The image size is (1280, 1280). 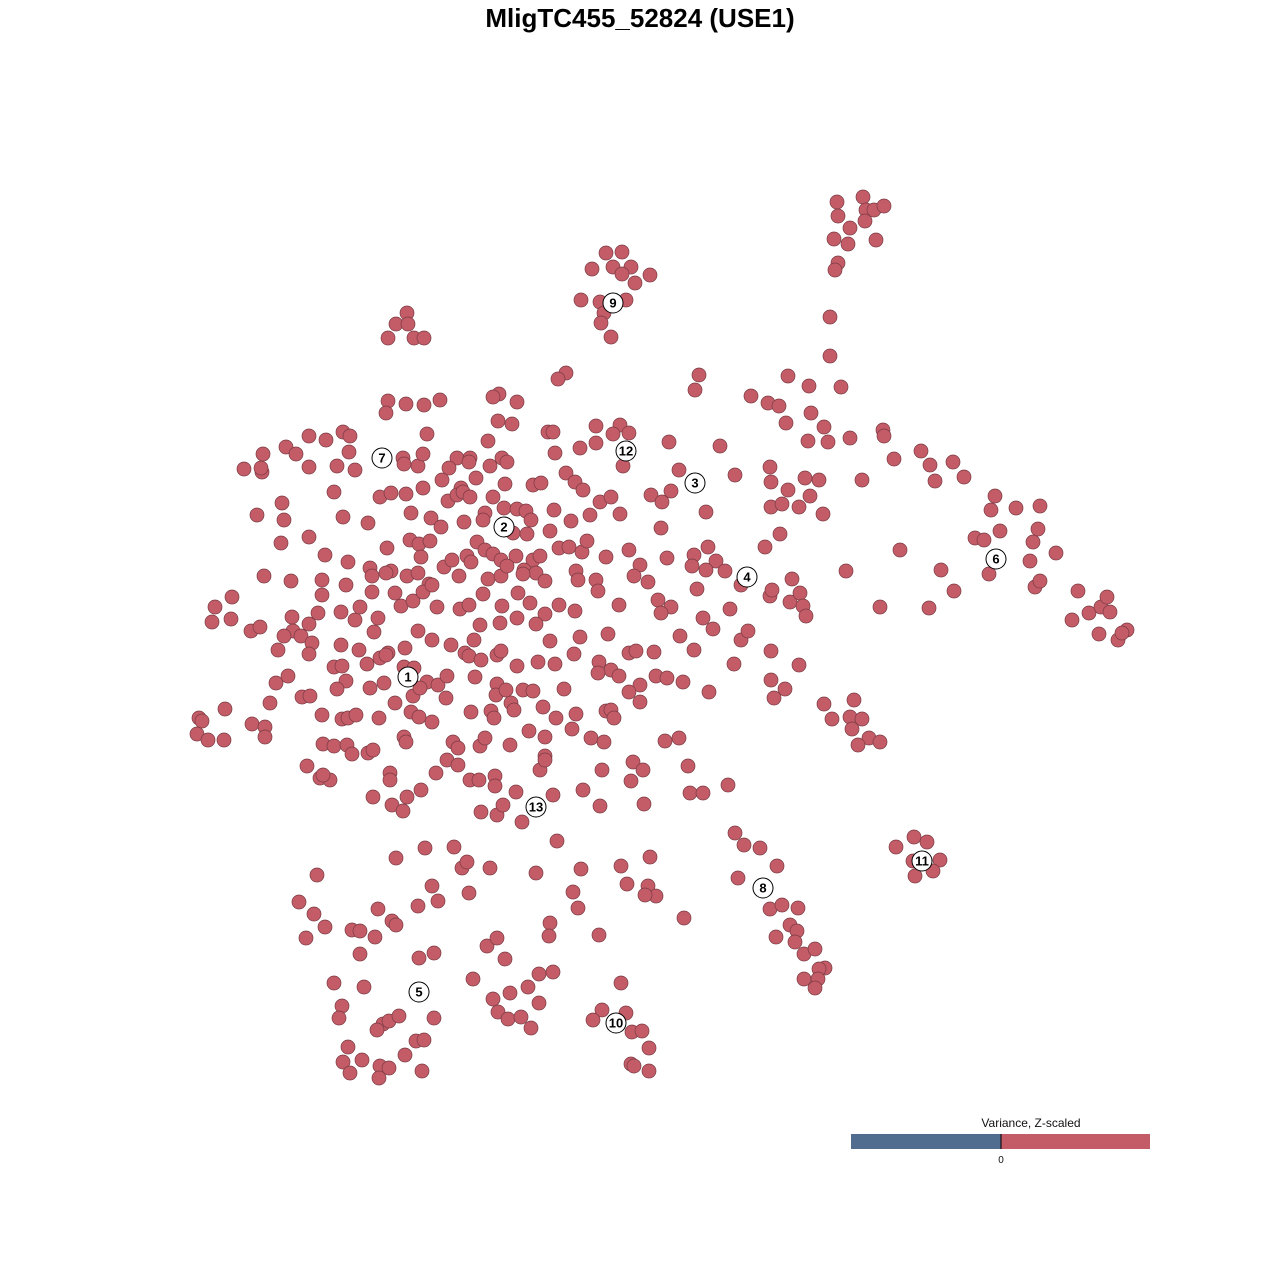 I want to click on cluster-label-text: 13, so click(x=536, y=807).